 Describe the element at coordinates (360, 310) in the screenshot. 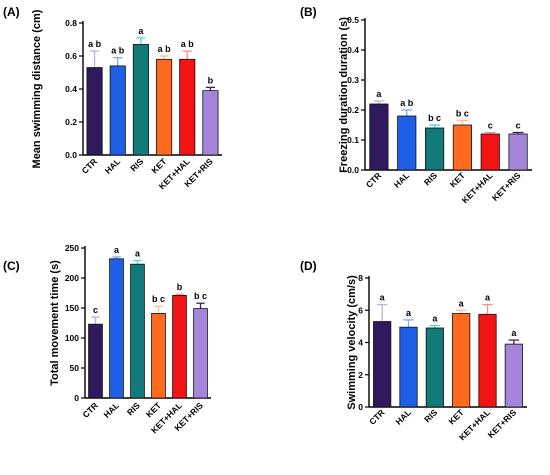

I see `y-tick-label: 6` at that location.